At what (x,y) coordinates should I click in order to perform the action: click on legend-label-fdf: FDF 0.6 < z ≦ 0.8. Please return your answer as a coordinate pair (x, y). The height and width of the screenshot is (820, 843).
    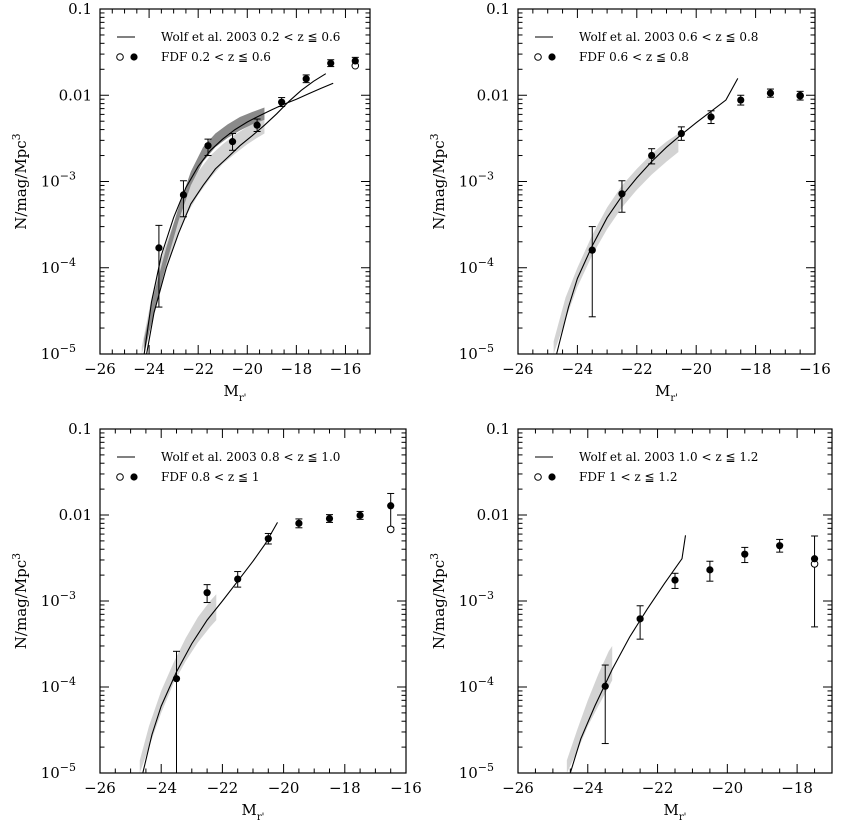
    Looking at the image, I should click on (634, 57).